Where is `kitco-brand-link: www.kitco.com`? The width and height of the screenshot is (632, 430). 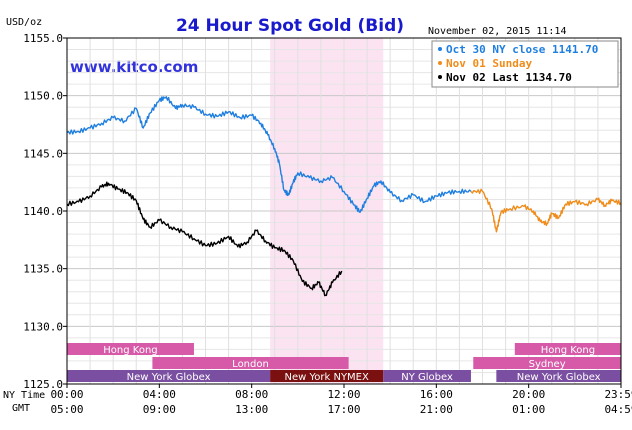 kitco-brand-link: www.kitco.com is located at coordinates (134, 67).